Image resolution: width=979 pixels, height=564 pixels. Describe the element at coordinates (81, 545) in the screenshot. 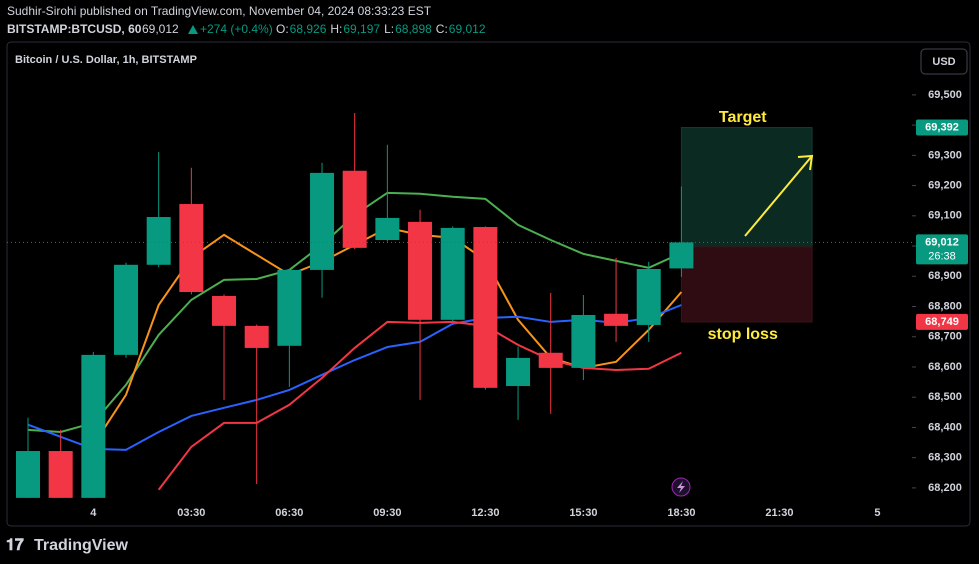

I see `brand: TradingView` at that location.